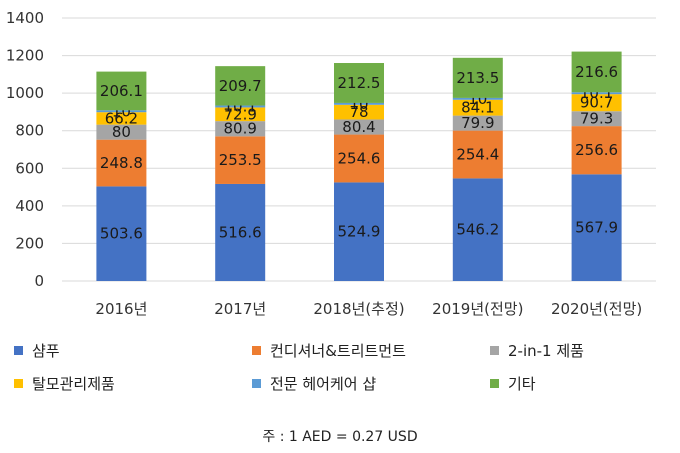 Image resolution: width=680 pixels, height=453 pixels. What do you see at coordinates (477, 309) in the screenshot?
I see `x-tick-label: 2019년(전망)` at bounding box center [477, 309].